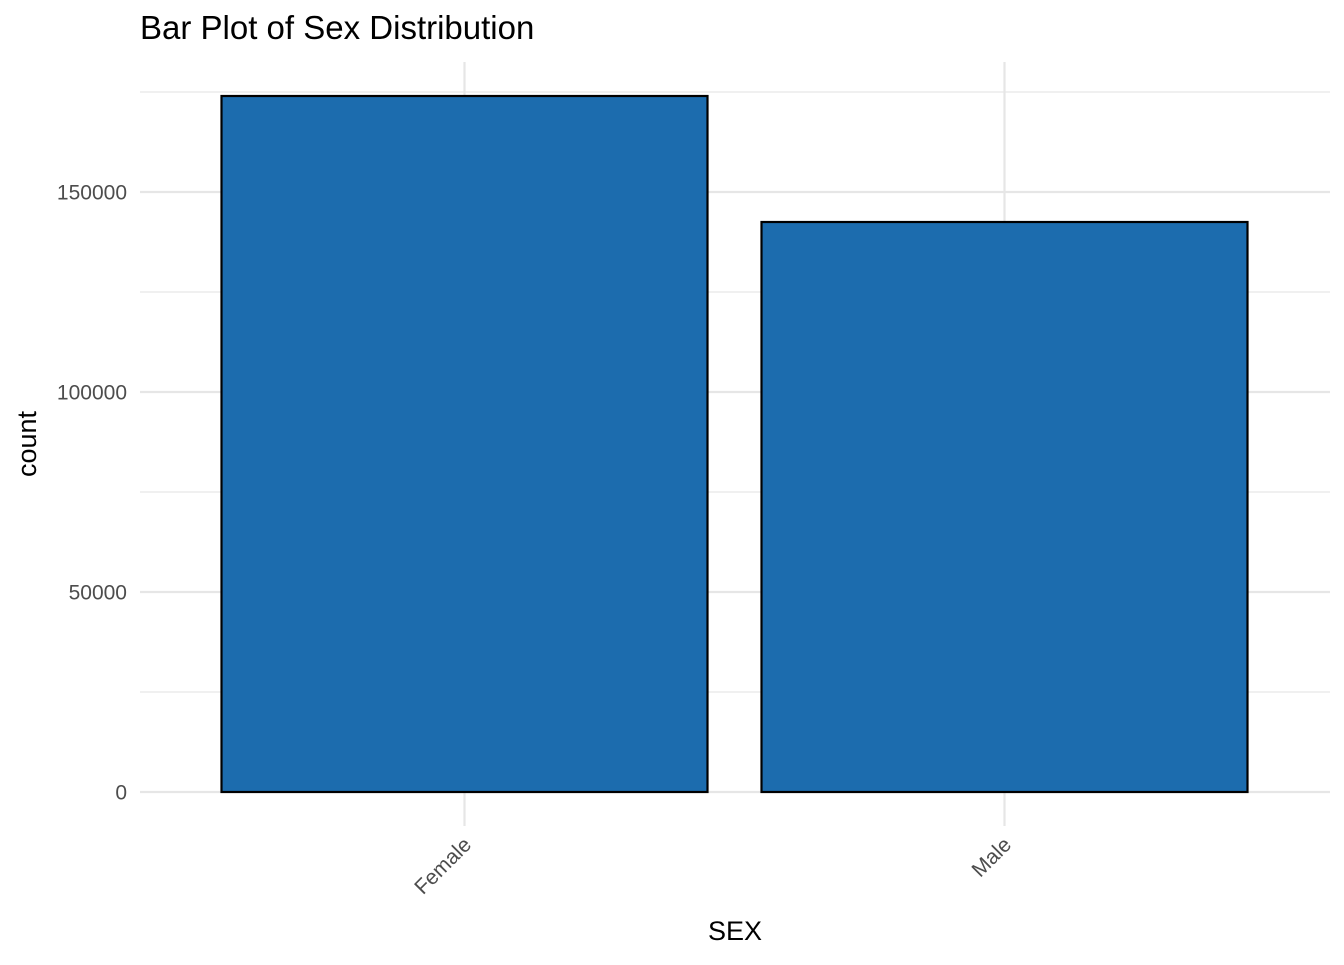 The width and height of the screenshot is (1344, 965). What do you see at coordinates (735, 931) in the screenshot?
I see `x-axis-title: SEX` at bounding box center [735, 931].